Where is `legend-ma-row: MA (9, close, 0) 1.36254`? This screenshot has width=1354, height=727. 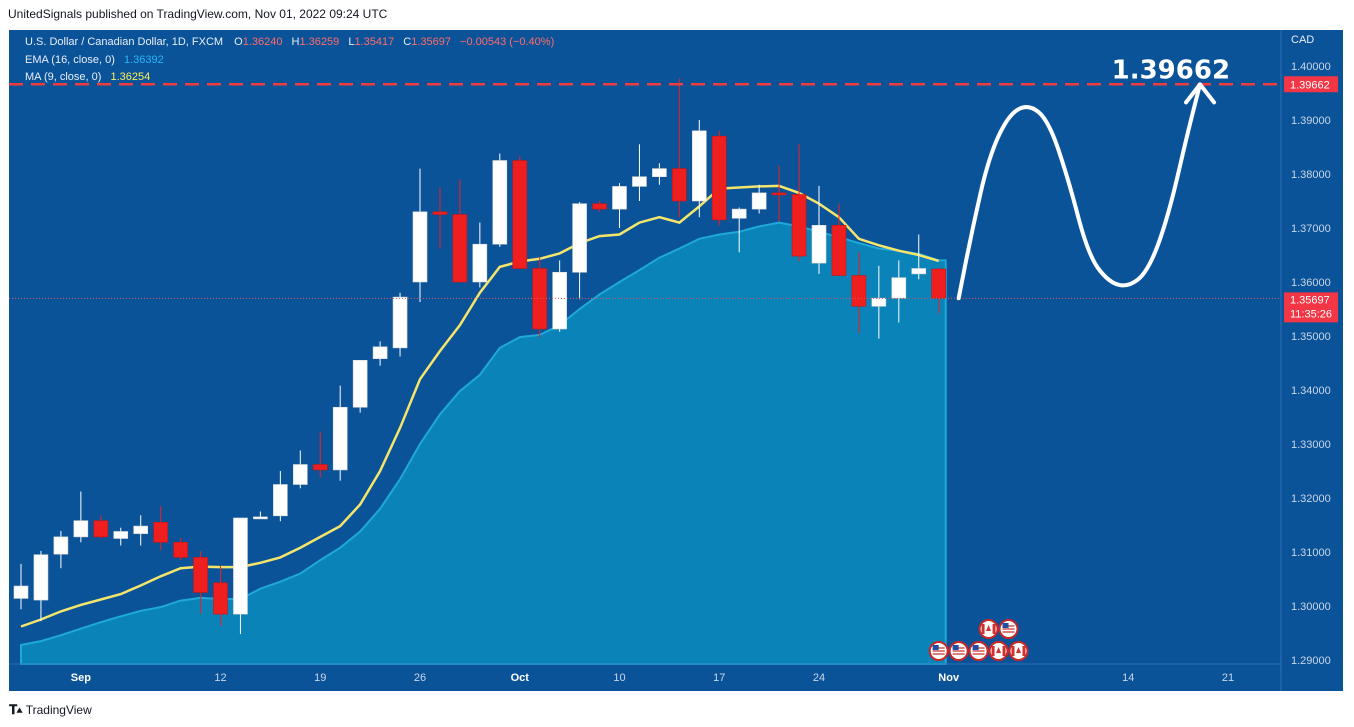
legend-ma-row: MA (9, close, 0) 1.36254 is located at coordinates (87, 77).